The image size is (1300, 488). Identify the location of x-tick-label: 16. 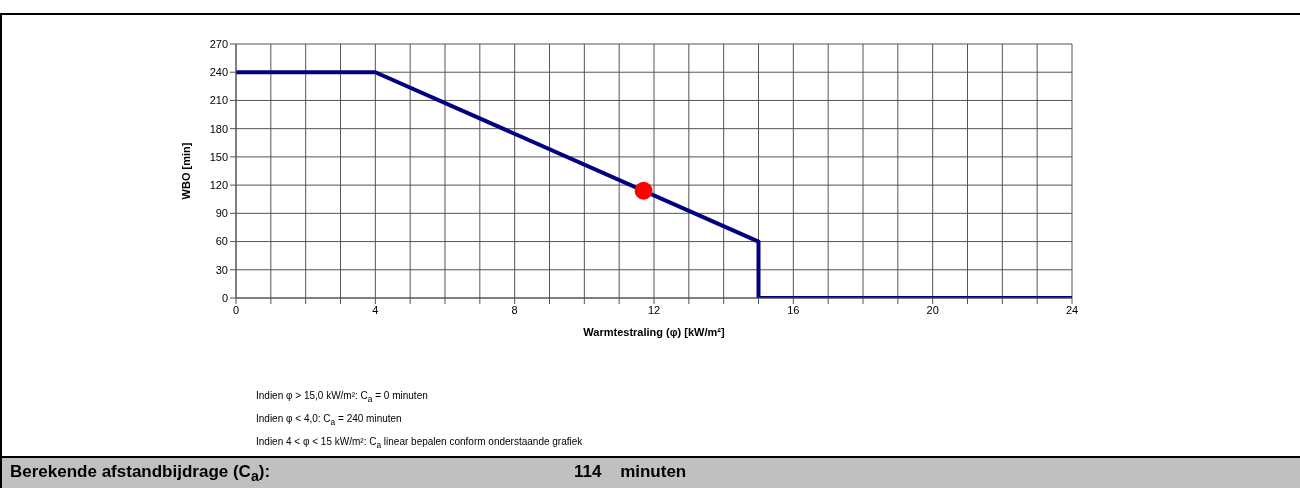
(793, 309).